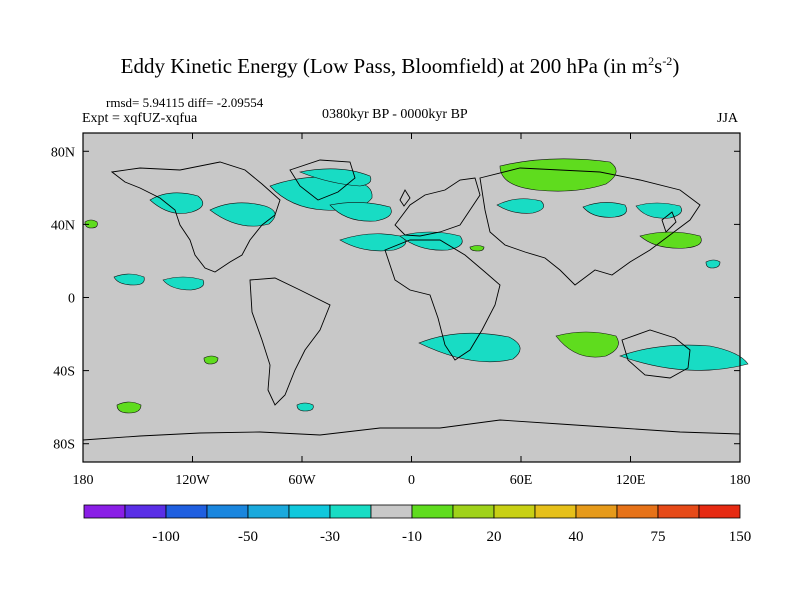  What do you see at coordinates (195, 217) in the screenshot?
I see `coastline-north-america` at bounding box center [195, 217].